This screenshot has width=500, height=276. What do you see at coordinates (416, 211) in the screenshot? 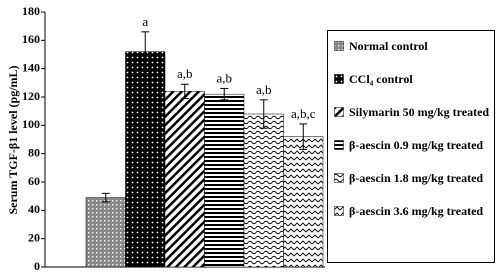
I see `legend-label: β-aescin 3.6 mg/kg treated` at bounding box center [416, 211].